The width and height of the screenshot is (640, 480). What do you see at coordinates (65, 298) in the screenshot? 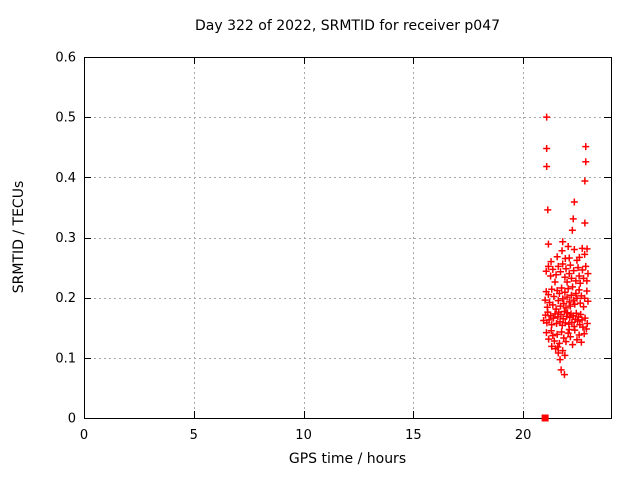
I see `y-tick-label: 0.2` at bounding box center [65, 298].